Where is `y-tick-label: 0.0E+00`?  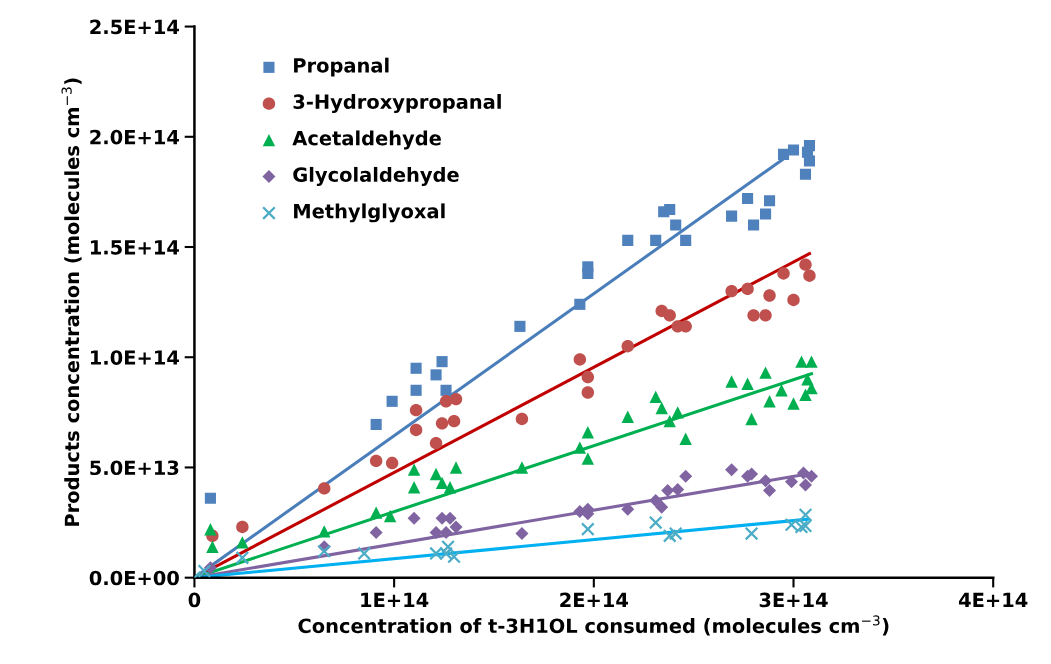
y-tick-label: 0.0E+00 is located at coordinates (134, 578).